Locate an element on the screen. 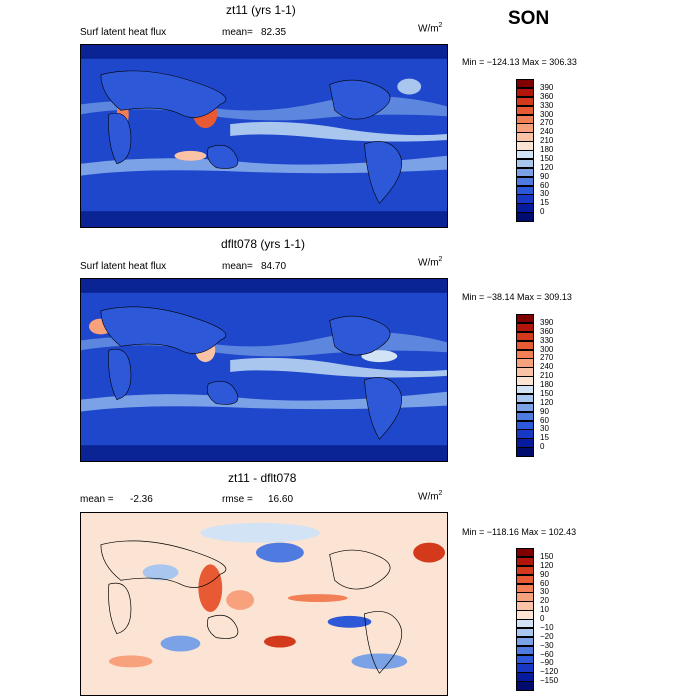  panel-3-mean-label: mean = is located at coordinates (97, 499).